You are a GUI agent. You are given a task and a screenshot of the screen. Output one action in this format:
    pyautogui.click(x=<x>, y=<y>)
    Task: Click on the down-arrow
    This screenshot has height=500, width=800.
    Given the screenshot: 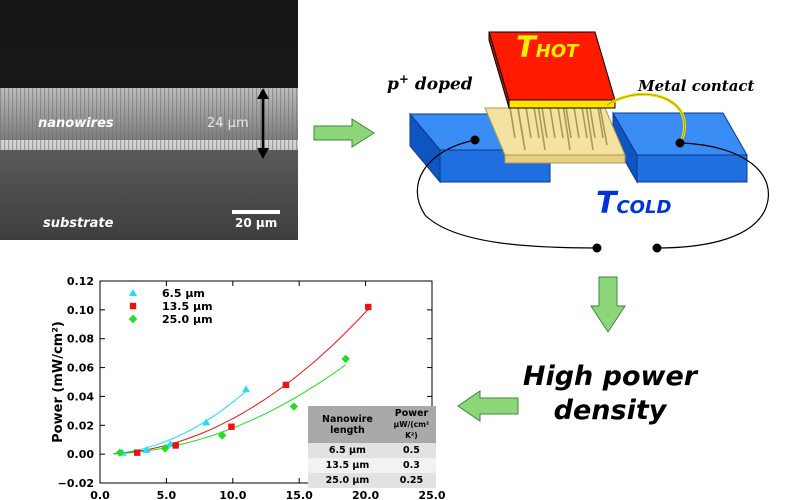 What is the action you would take?
    pyautogui.click(x=608, y=304)
    